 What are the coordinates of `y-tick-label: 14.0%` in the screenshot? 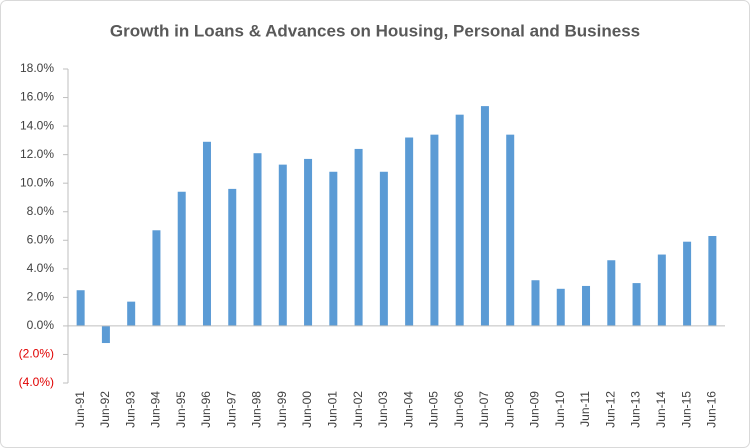 It's located at (37, 125).